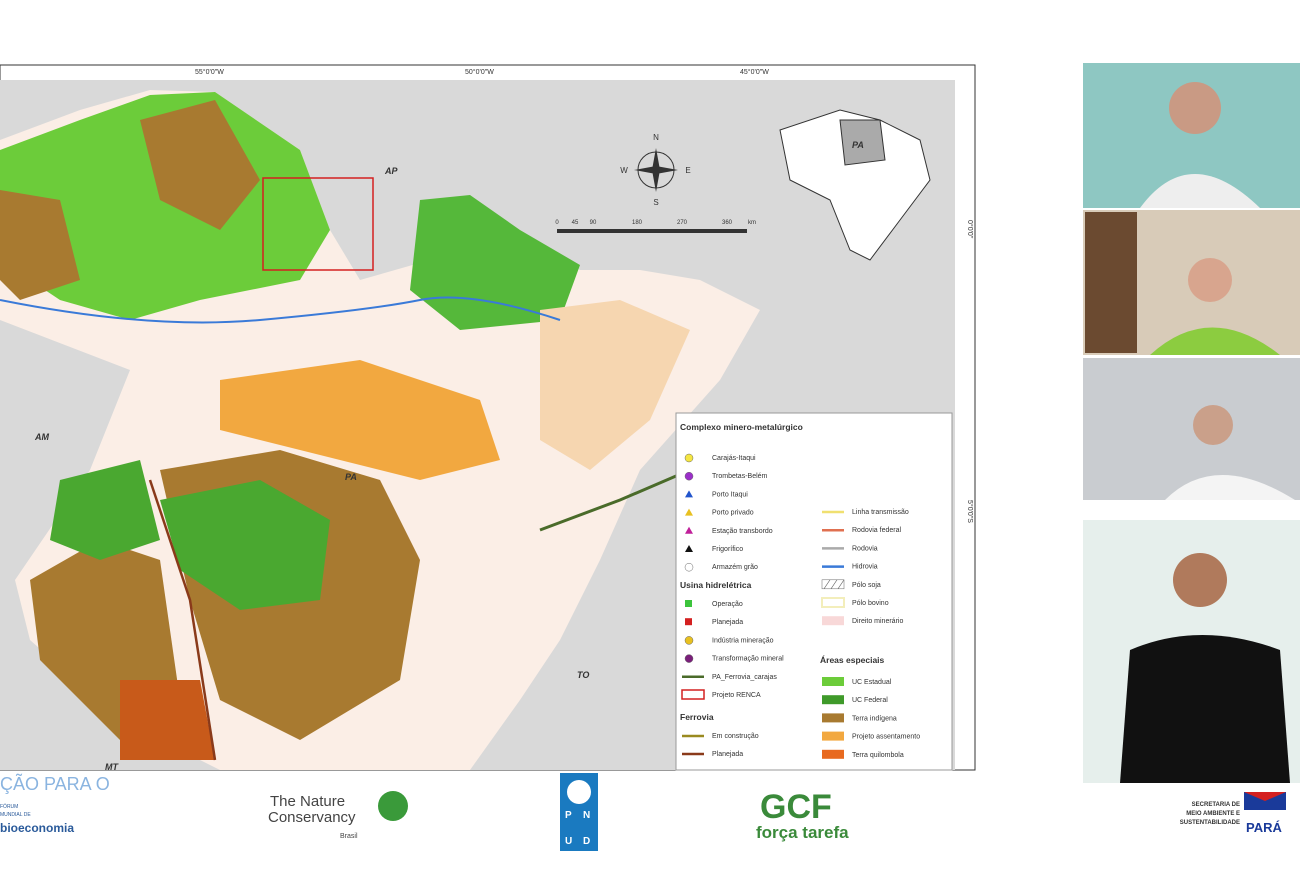 The image size is (1300, 872). What do you see at coordinates (9, 806) in the screenshot?
I see `logo-text: FÓRUM` at bounding box center [9, 806].